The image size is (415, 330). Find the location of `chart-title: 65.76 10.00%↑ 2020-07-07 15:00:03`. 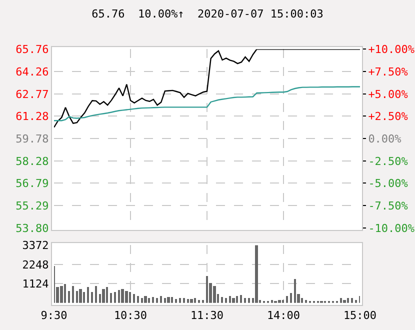

chart-title: 65.76 10.00%↑ 2020-07-07 15:00:03 is located at coordinates (208, 14).